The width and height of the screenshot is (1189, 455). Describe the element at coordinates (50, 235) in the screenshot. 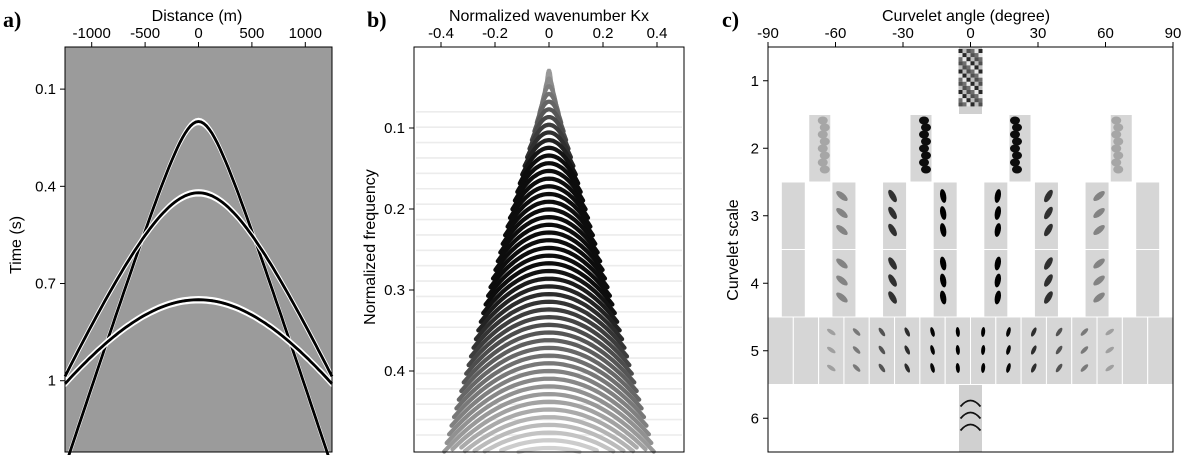

I see `panel-a-y-ticks: 0.1 0.4 0.7 1` at that location.